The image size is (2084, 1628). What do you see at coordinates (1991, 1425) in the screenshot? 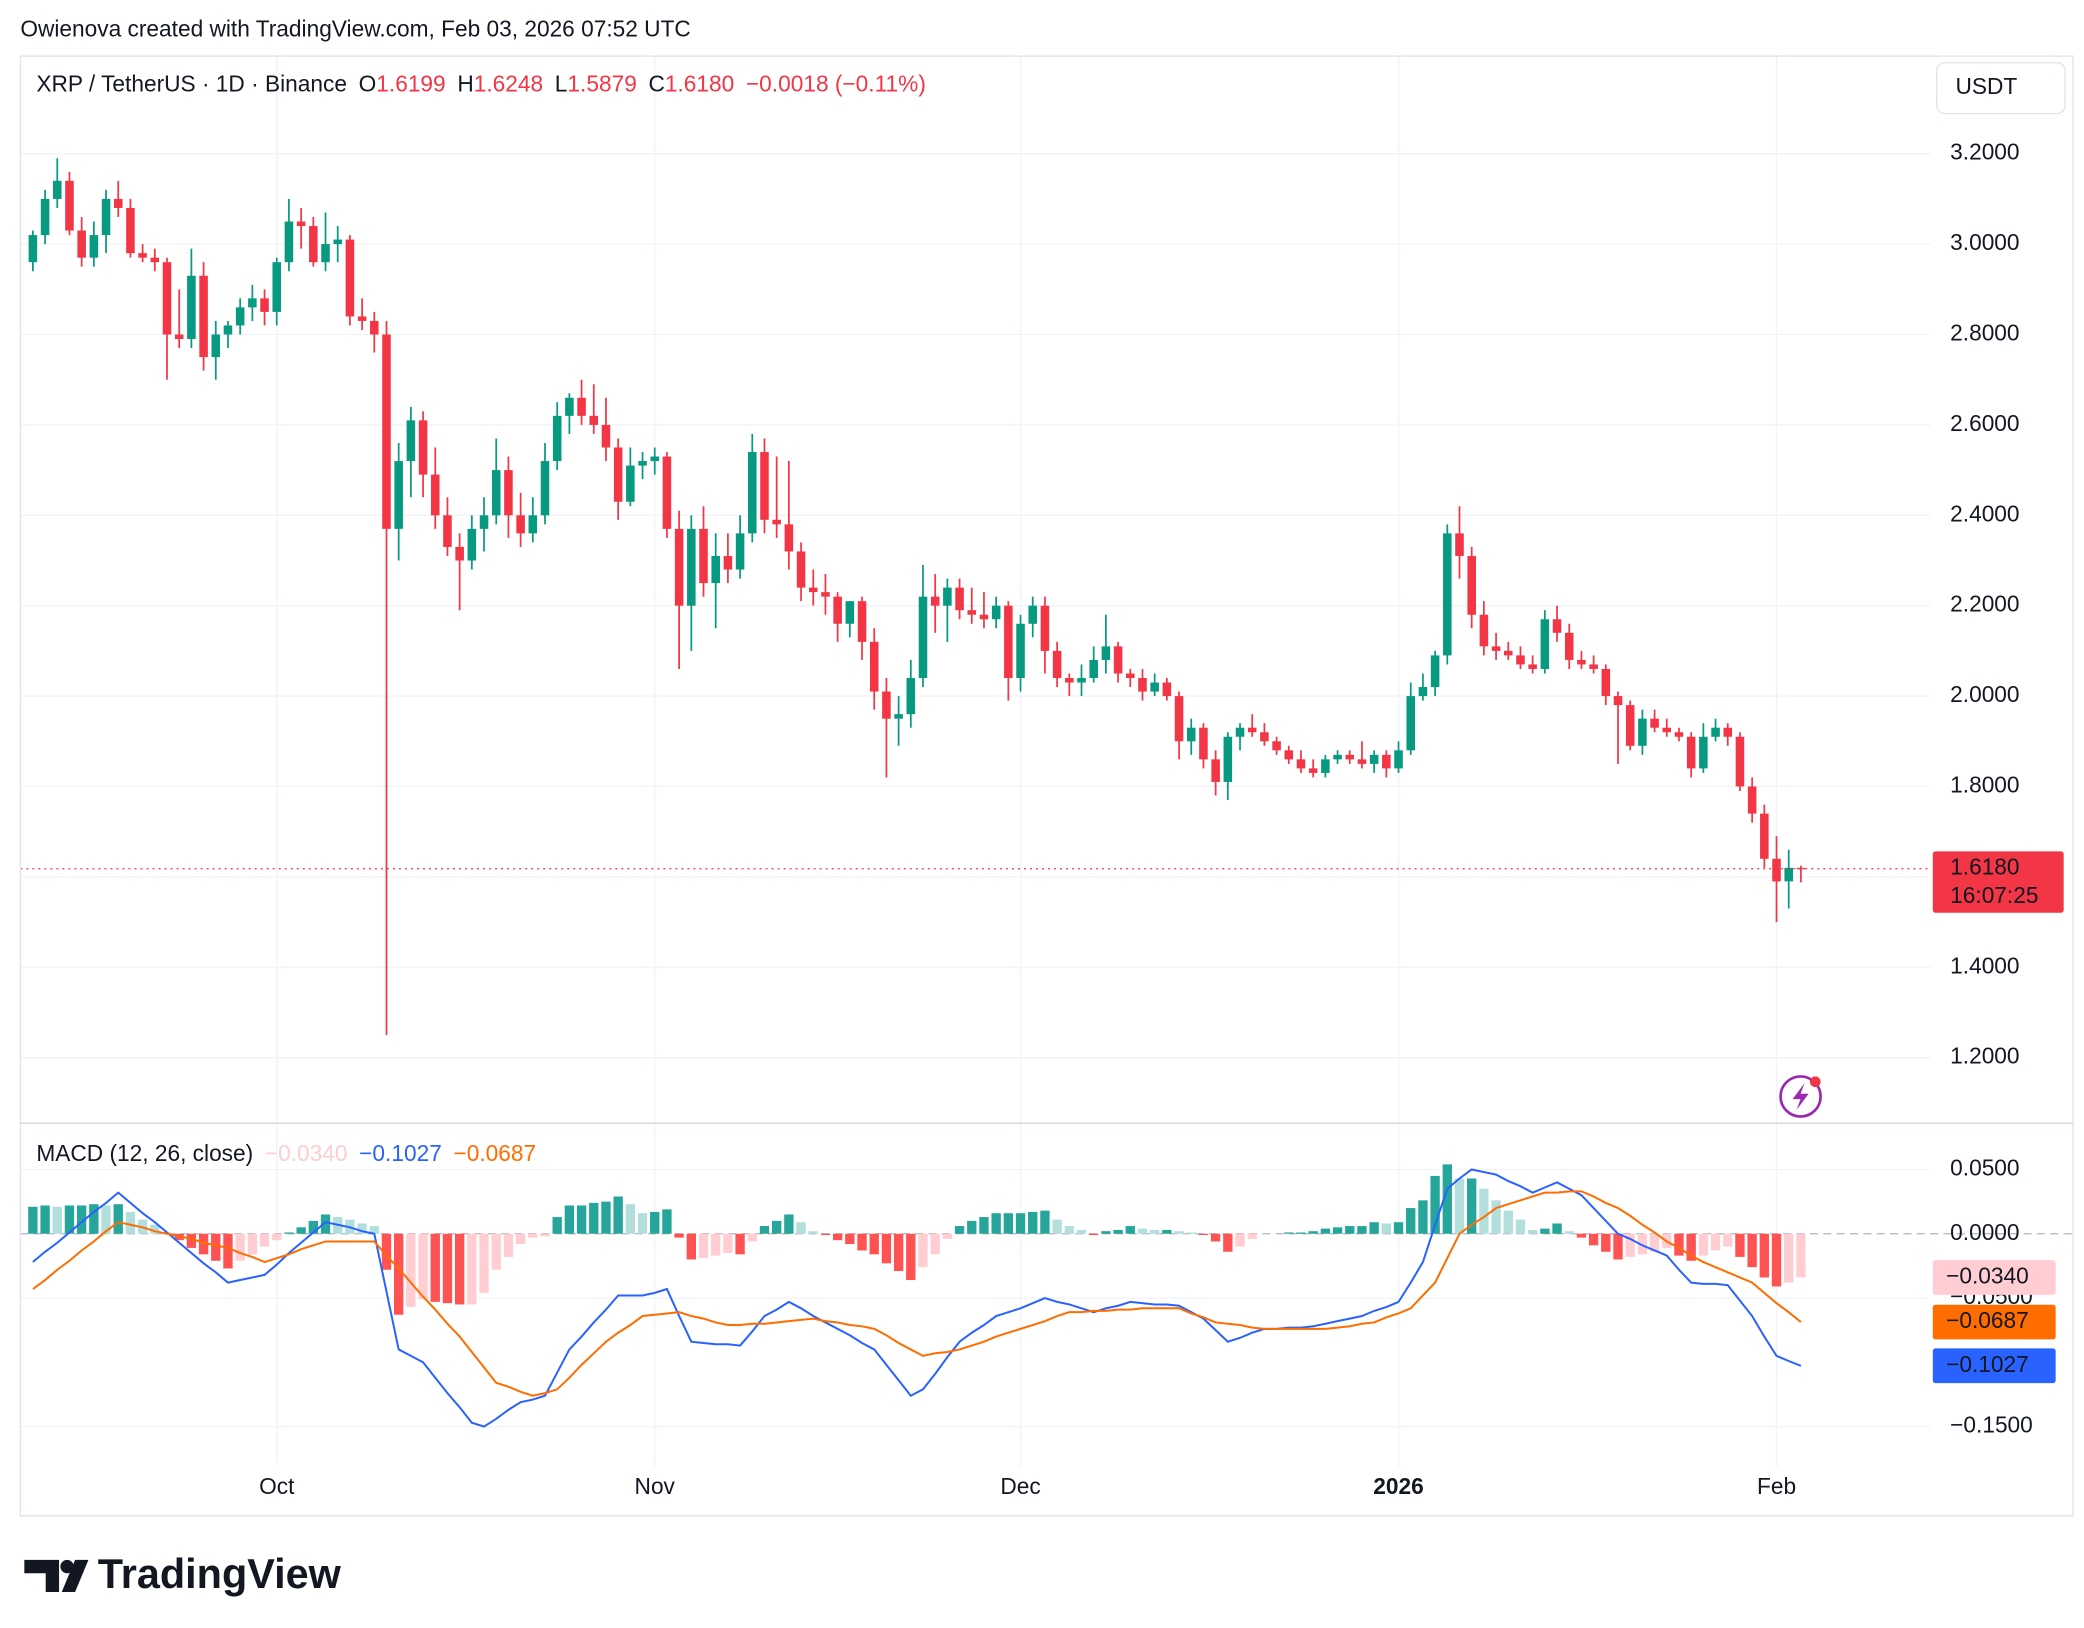
I see `y-tick-label: −0.1500` at bounding box center [1991, 1425].